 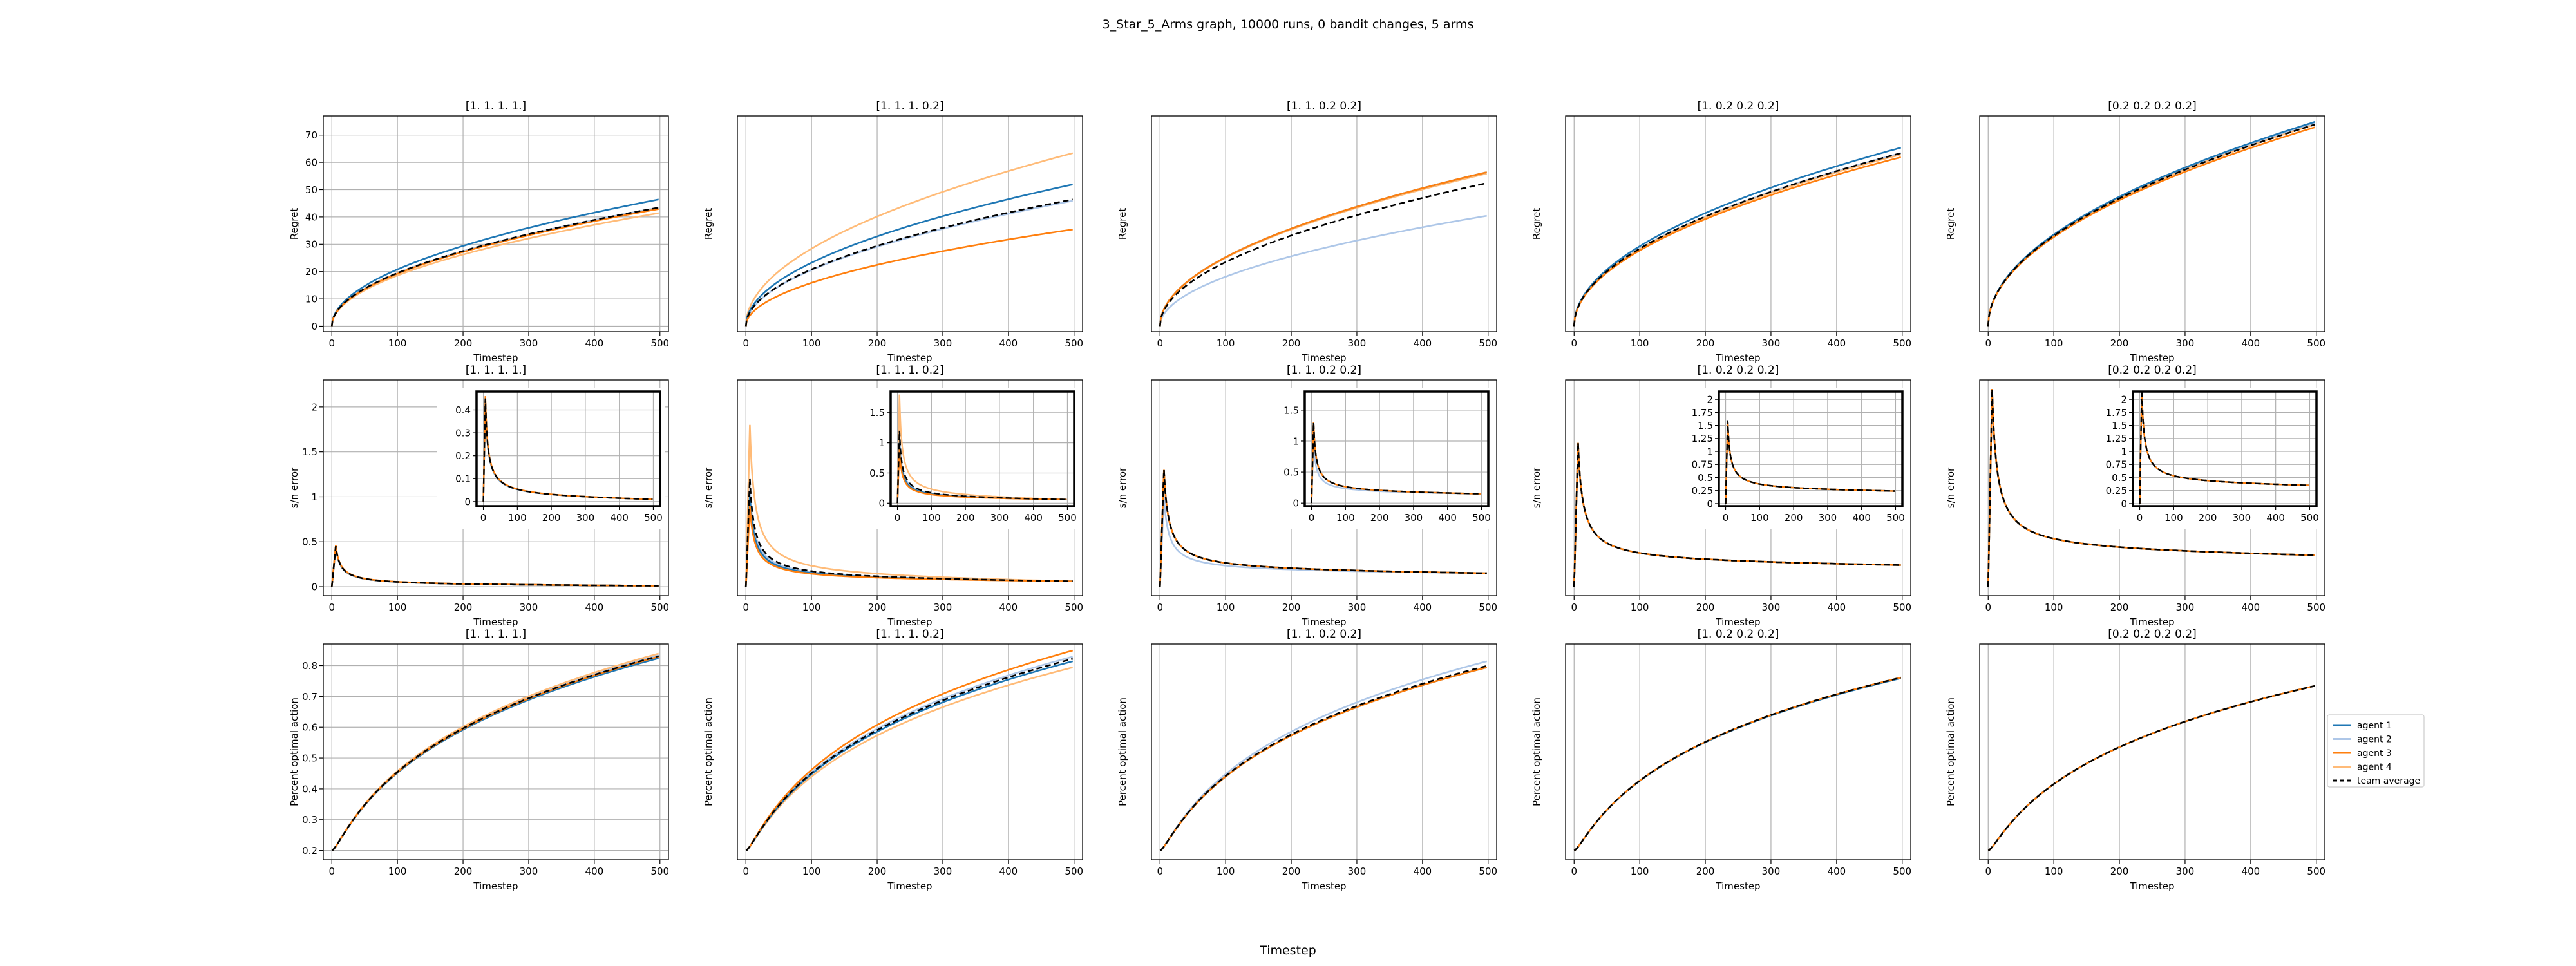 I want to click on panel-r1c1-inset-bg, so click(x=965, y=459).